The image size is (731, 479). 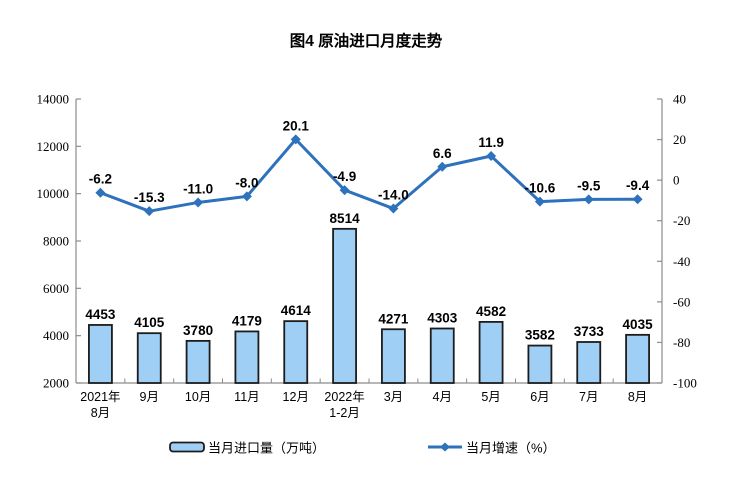 I want to click on line-value-label: -15.3, so click(x=149, y=197).